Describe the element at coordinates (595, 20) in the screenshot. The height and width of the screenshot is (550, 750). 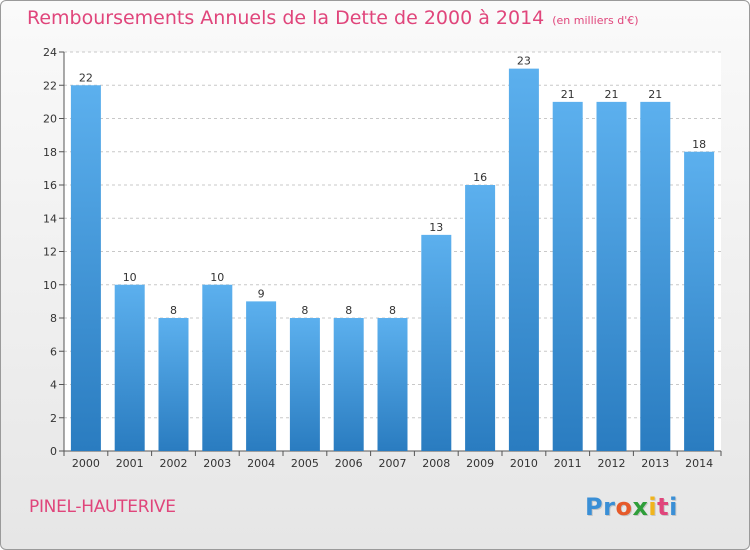
I see `unit-note: (en milliers d'€)` at that location.